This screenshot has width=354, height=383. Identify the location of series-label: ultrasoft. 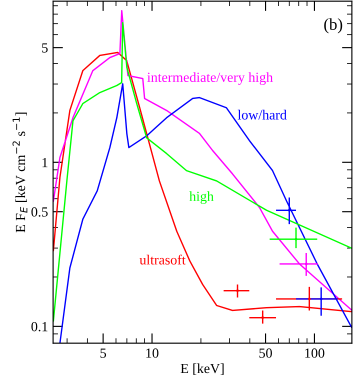
(163, 259).